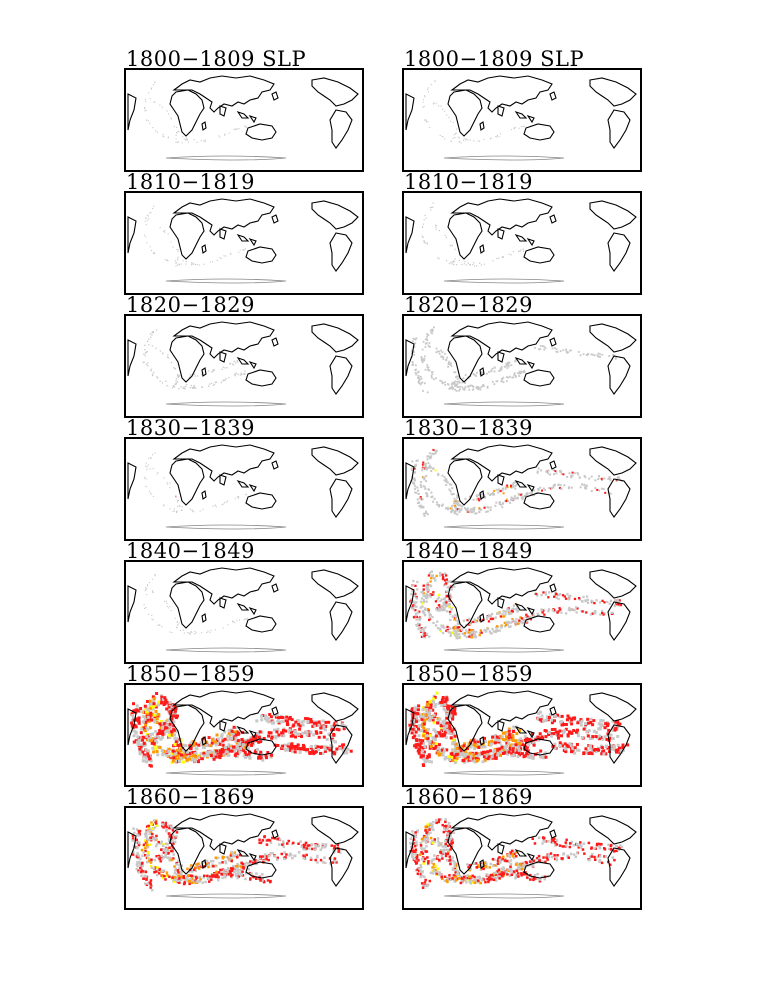  What do you see at coordinates (244, 243) in the screenshot?
I see `world-map` at bounding box center [244, 243].